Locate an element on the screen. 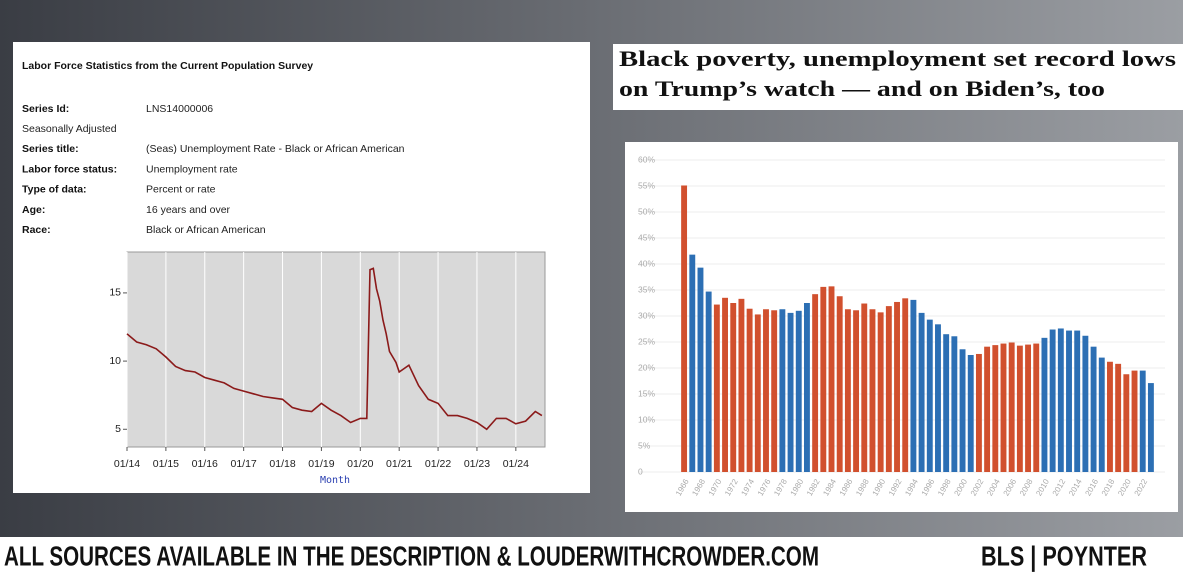 The image size is (1183, 577). footer-credit: BLS | POYNTER is located at coordinates (1064, 555).